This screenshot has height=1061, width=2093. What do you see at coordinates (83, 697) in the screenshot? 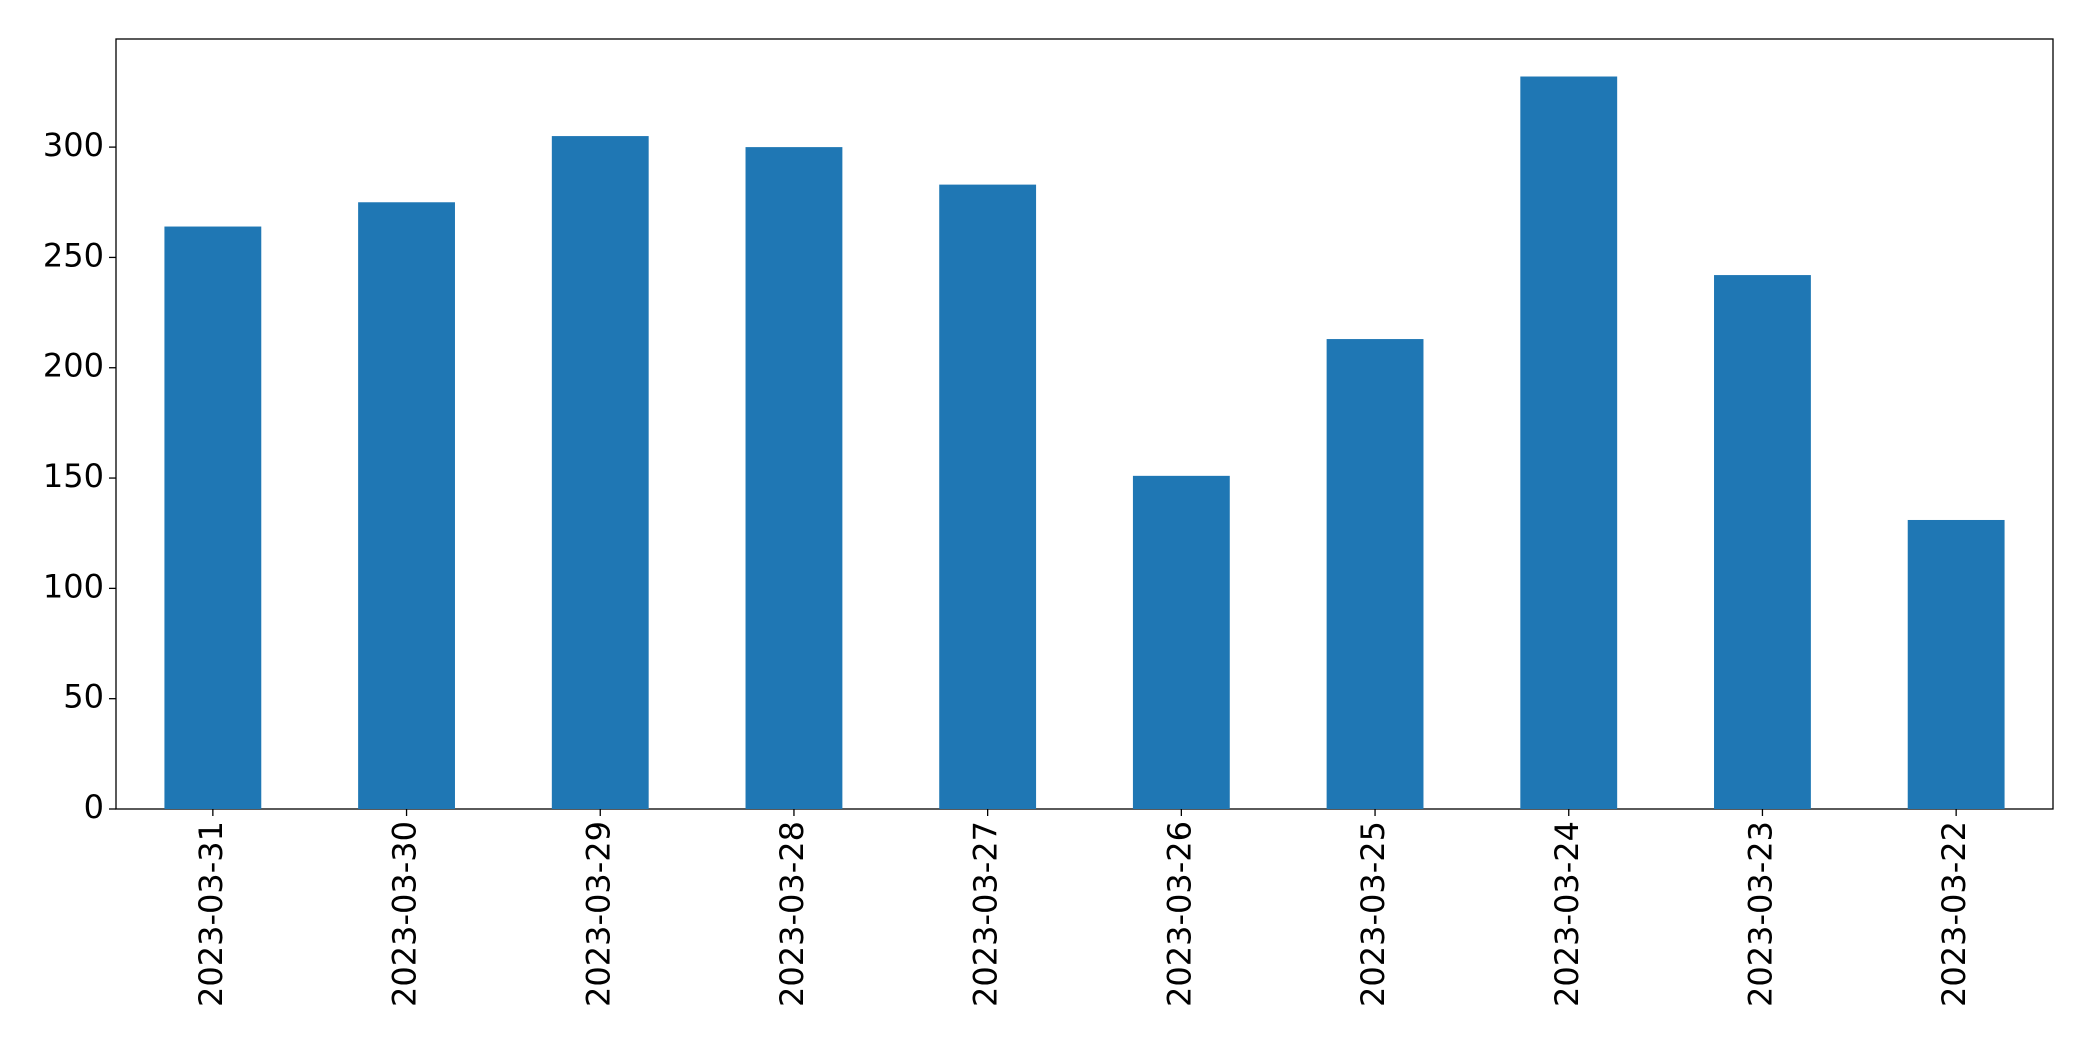
I see `y-tick-label: 50` at bounding box center [83, 697].